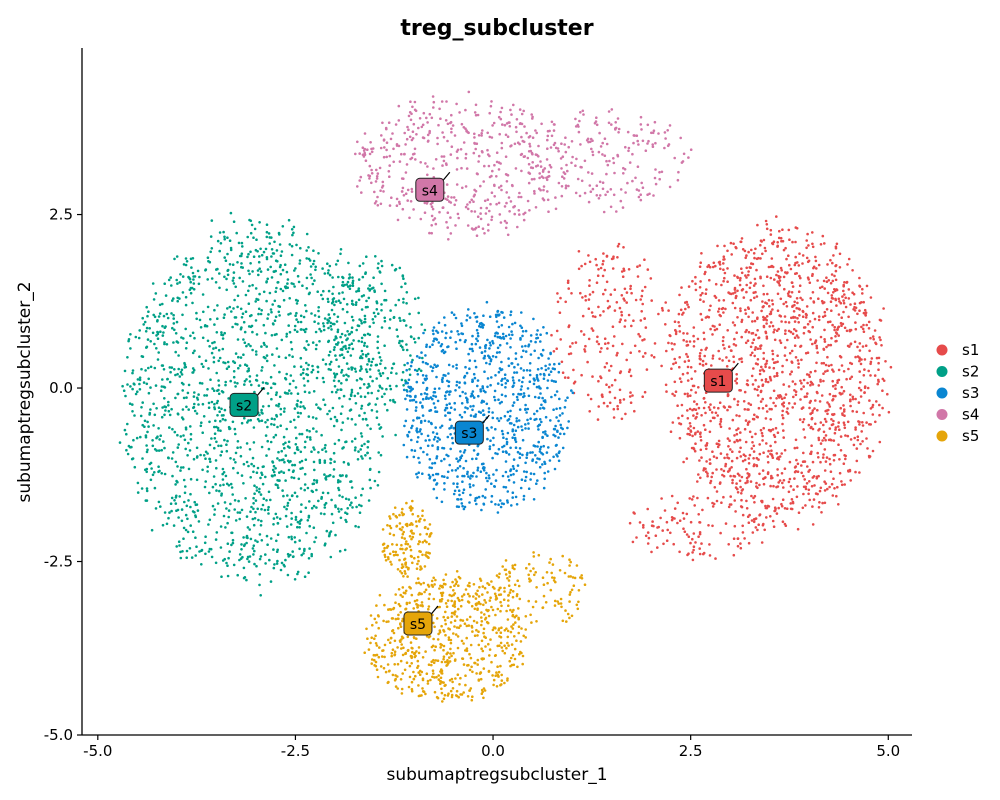 This screenshot has width=1000, height=800. I want to click on chart-title: treg_subcluster, so click(496, 28).